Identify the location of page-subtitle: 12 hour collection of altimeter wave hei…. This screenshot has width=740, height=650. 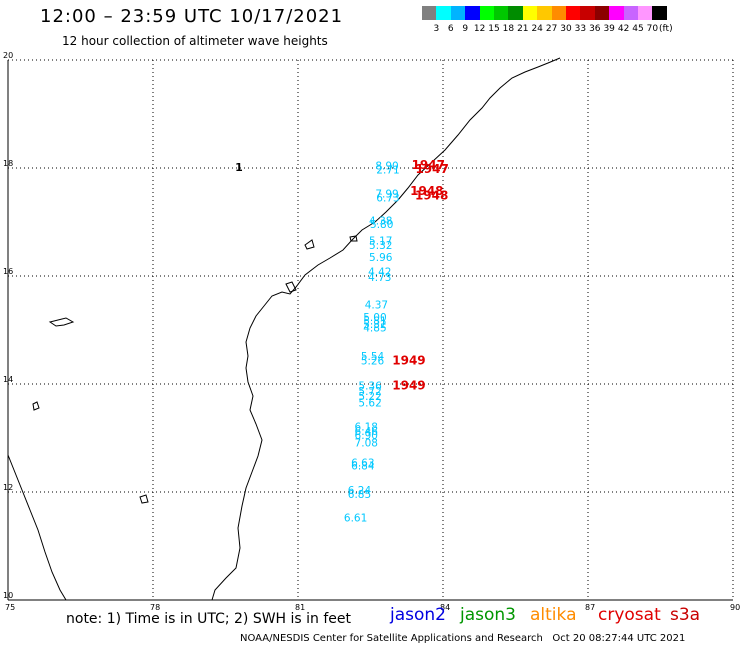
(195, 41).